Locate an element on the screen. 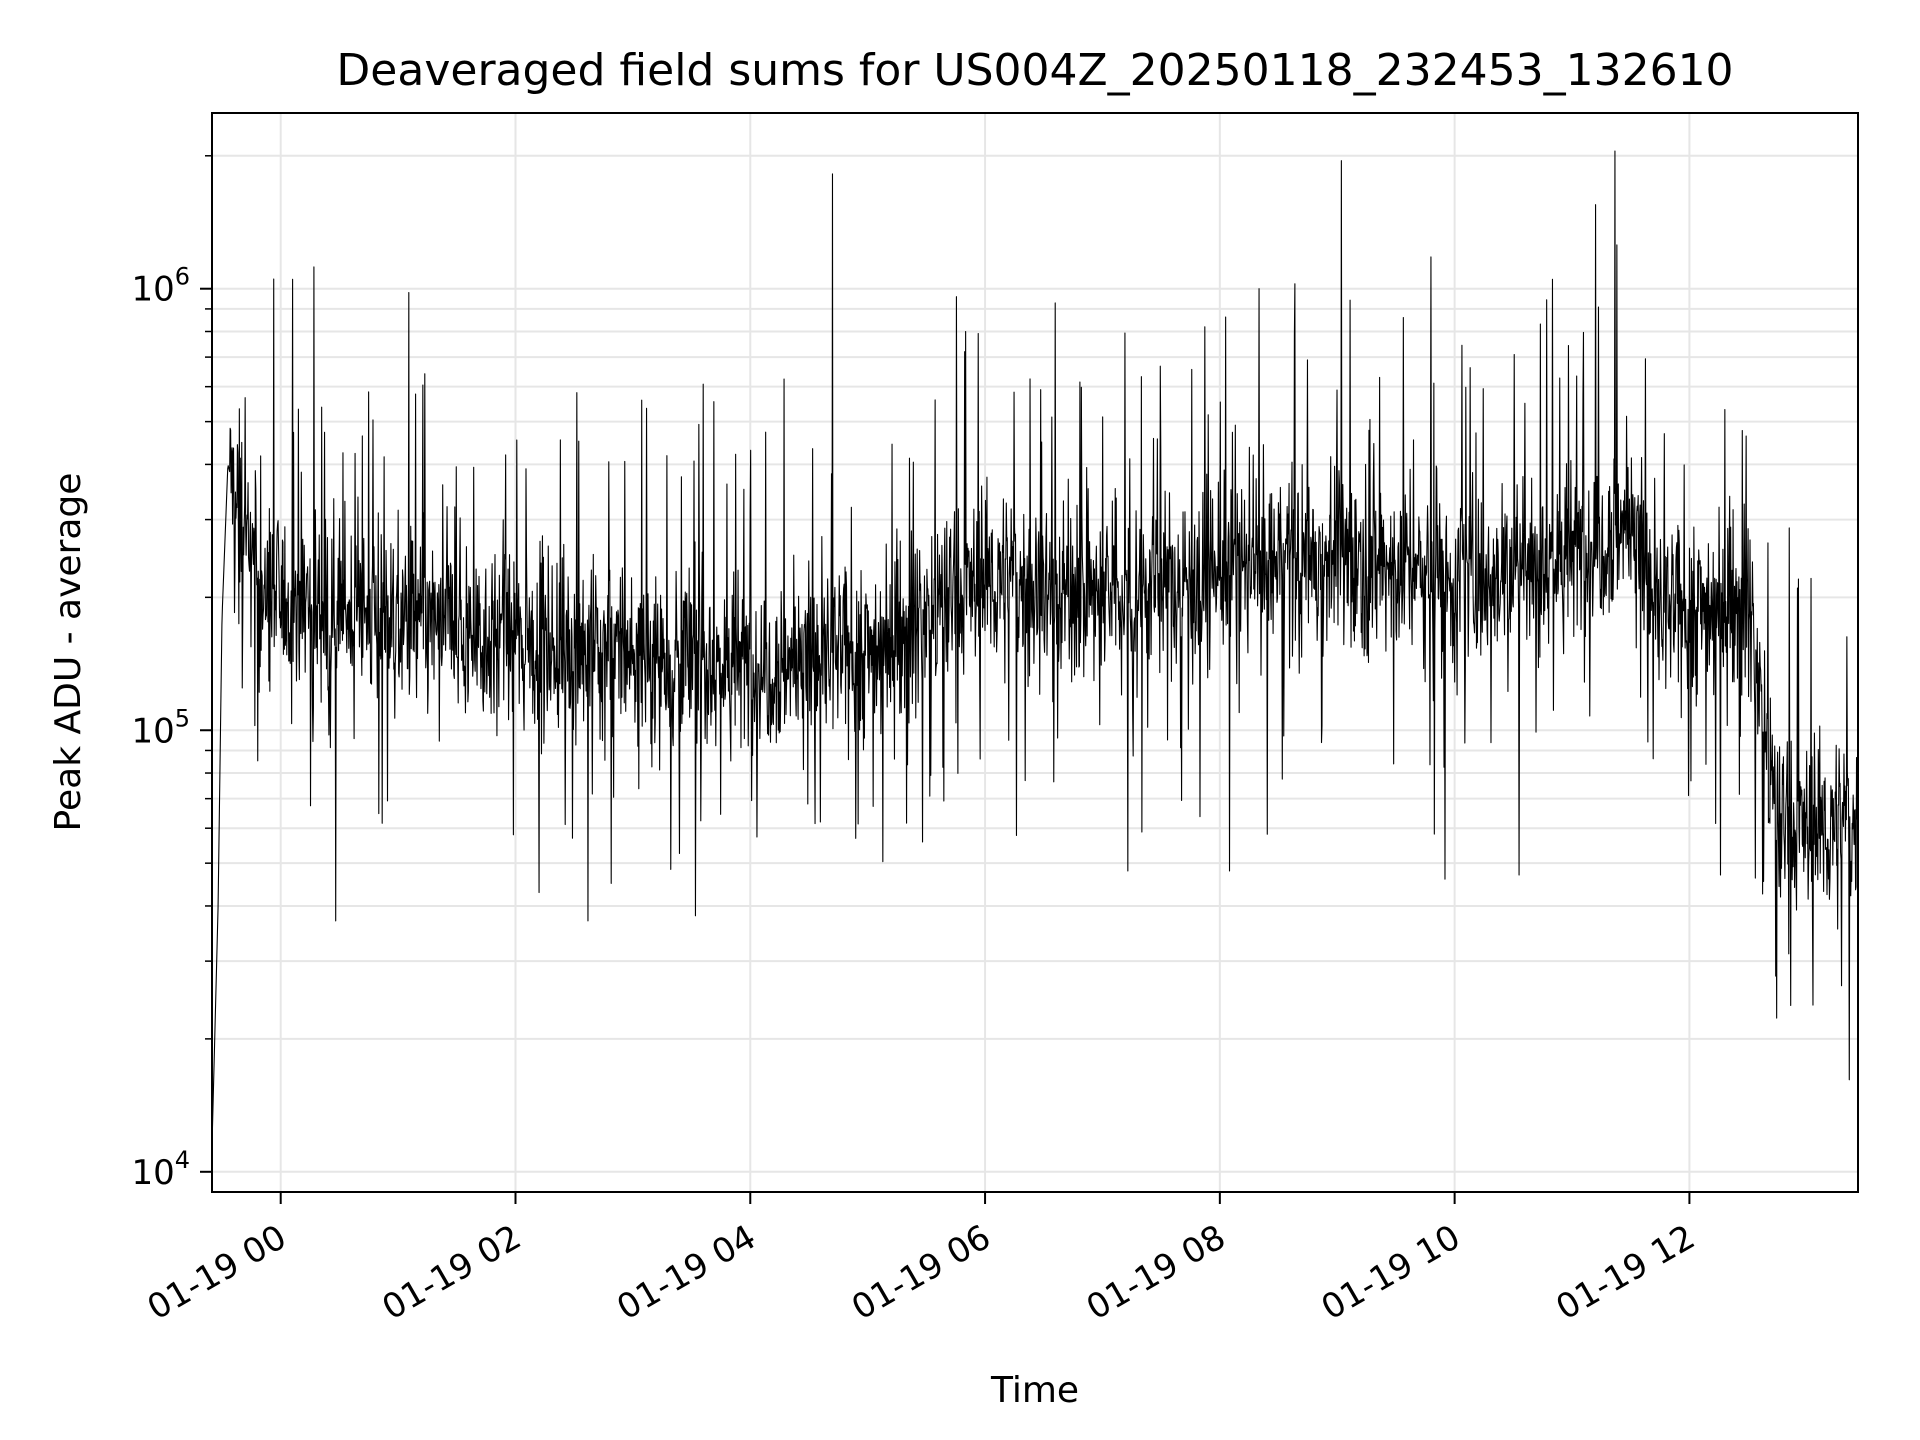  y-tick-label: 10⁶ is located at coordinates (160, 286).